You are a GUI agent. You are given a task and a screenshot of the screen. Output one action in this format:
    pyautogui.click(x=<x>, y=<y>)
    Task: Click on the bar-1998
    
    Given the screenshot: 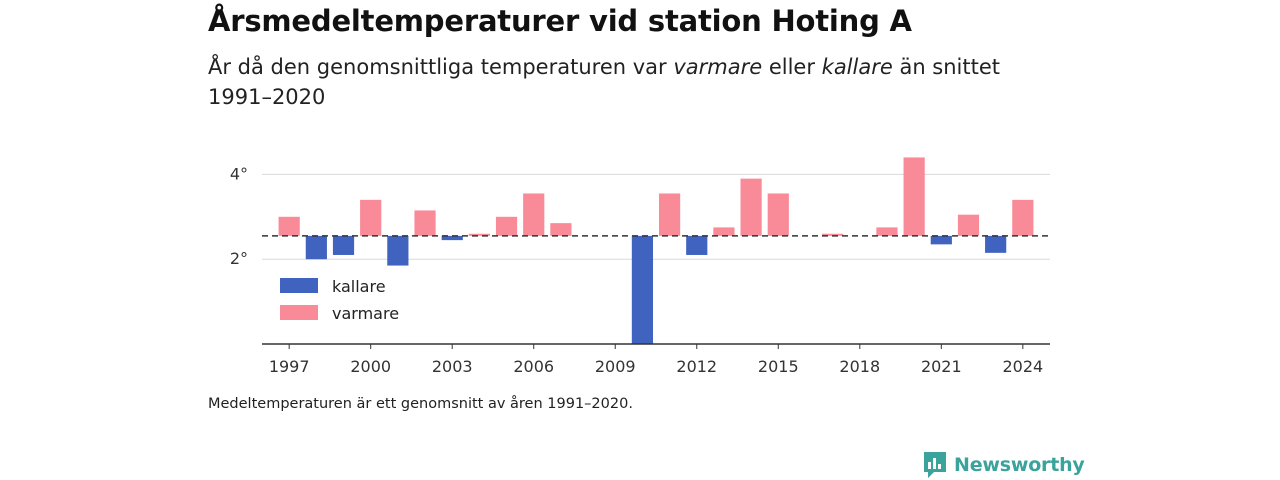 What is the action you would take?
    pyautogui.click(x=316, y=247)
    